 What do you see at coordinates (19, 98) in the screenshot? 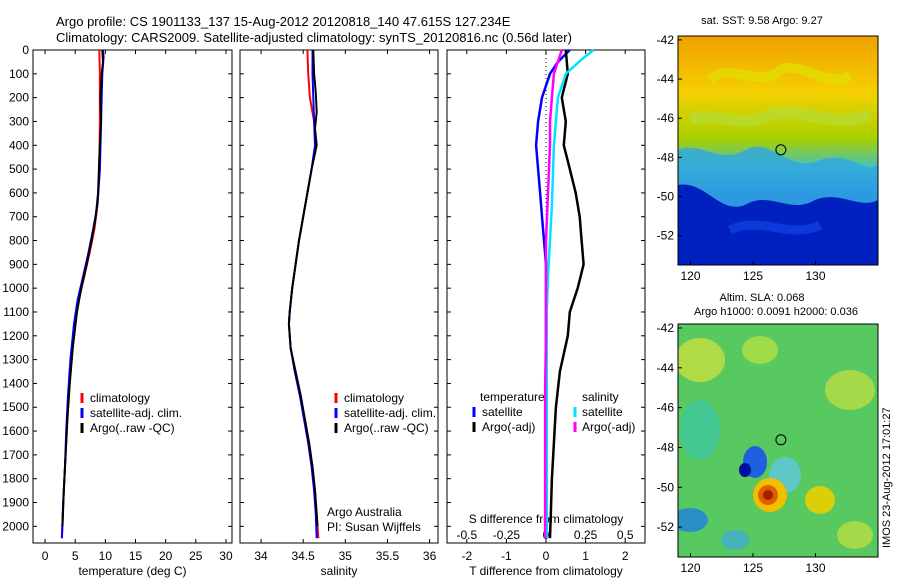
I see `y-tick-label: 200` at bounding box center [19, 98].